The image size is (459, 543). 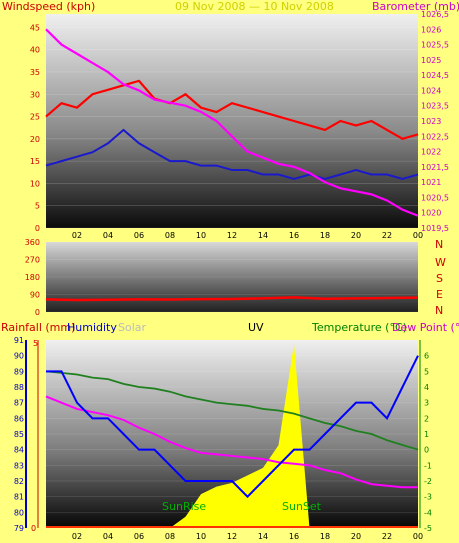 What do you see at coordinates (439, 244) in the screenshot?
I see `compass-n-top: N` at bounding box center [439, 244].